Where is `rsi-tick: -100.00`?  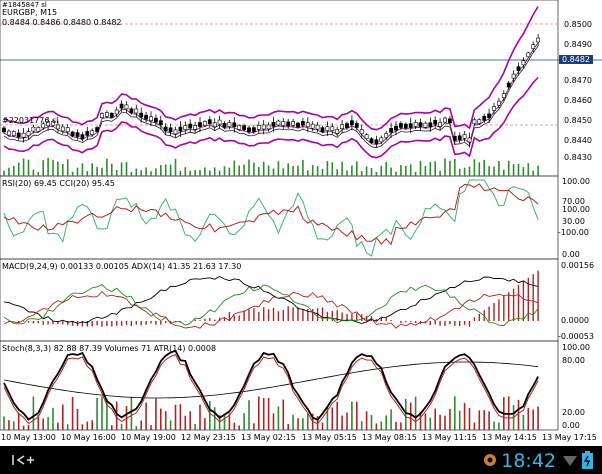 rsi-tick: -100.00 is located at coordinates (573, 232).